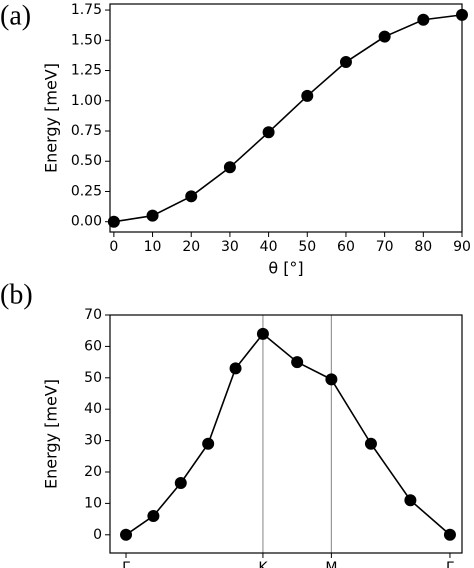 The width and height of the screenshot is (474, 568). Describe the element at coordinates (385, 247) in the screenshot. I see `x-tick-label: 70` at that location.